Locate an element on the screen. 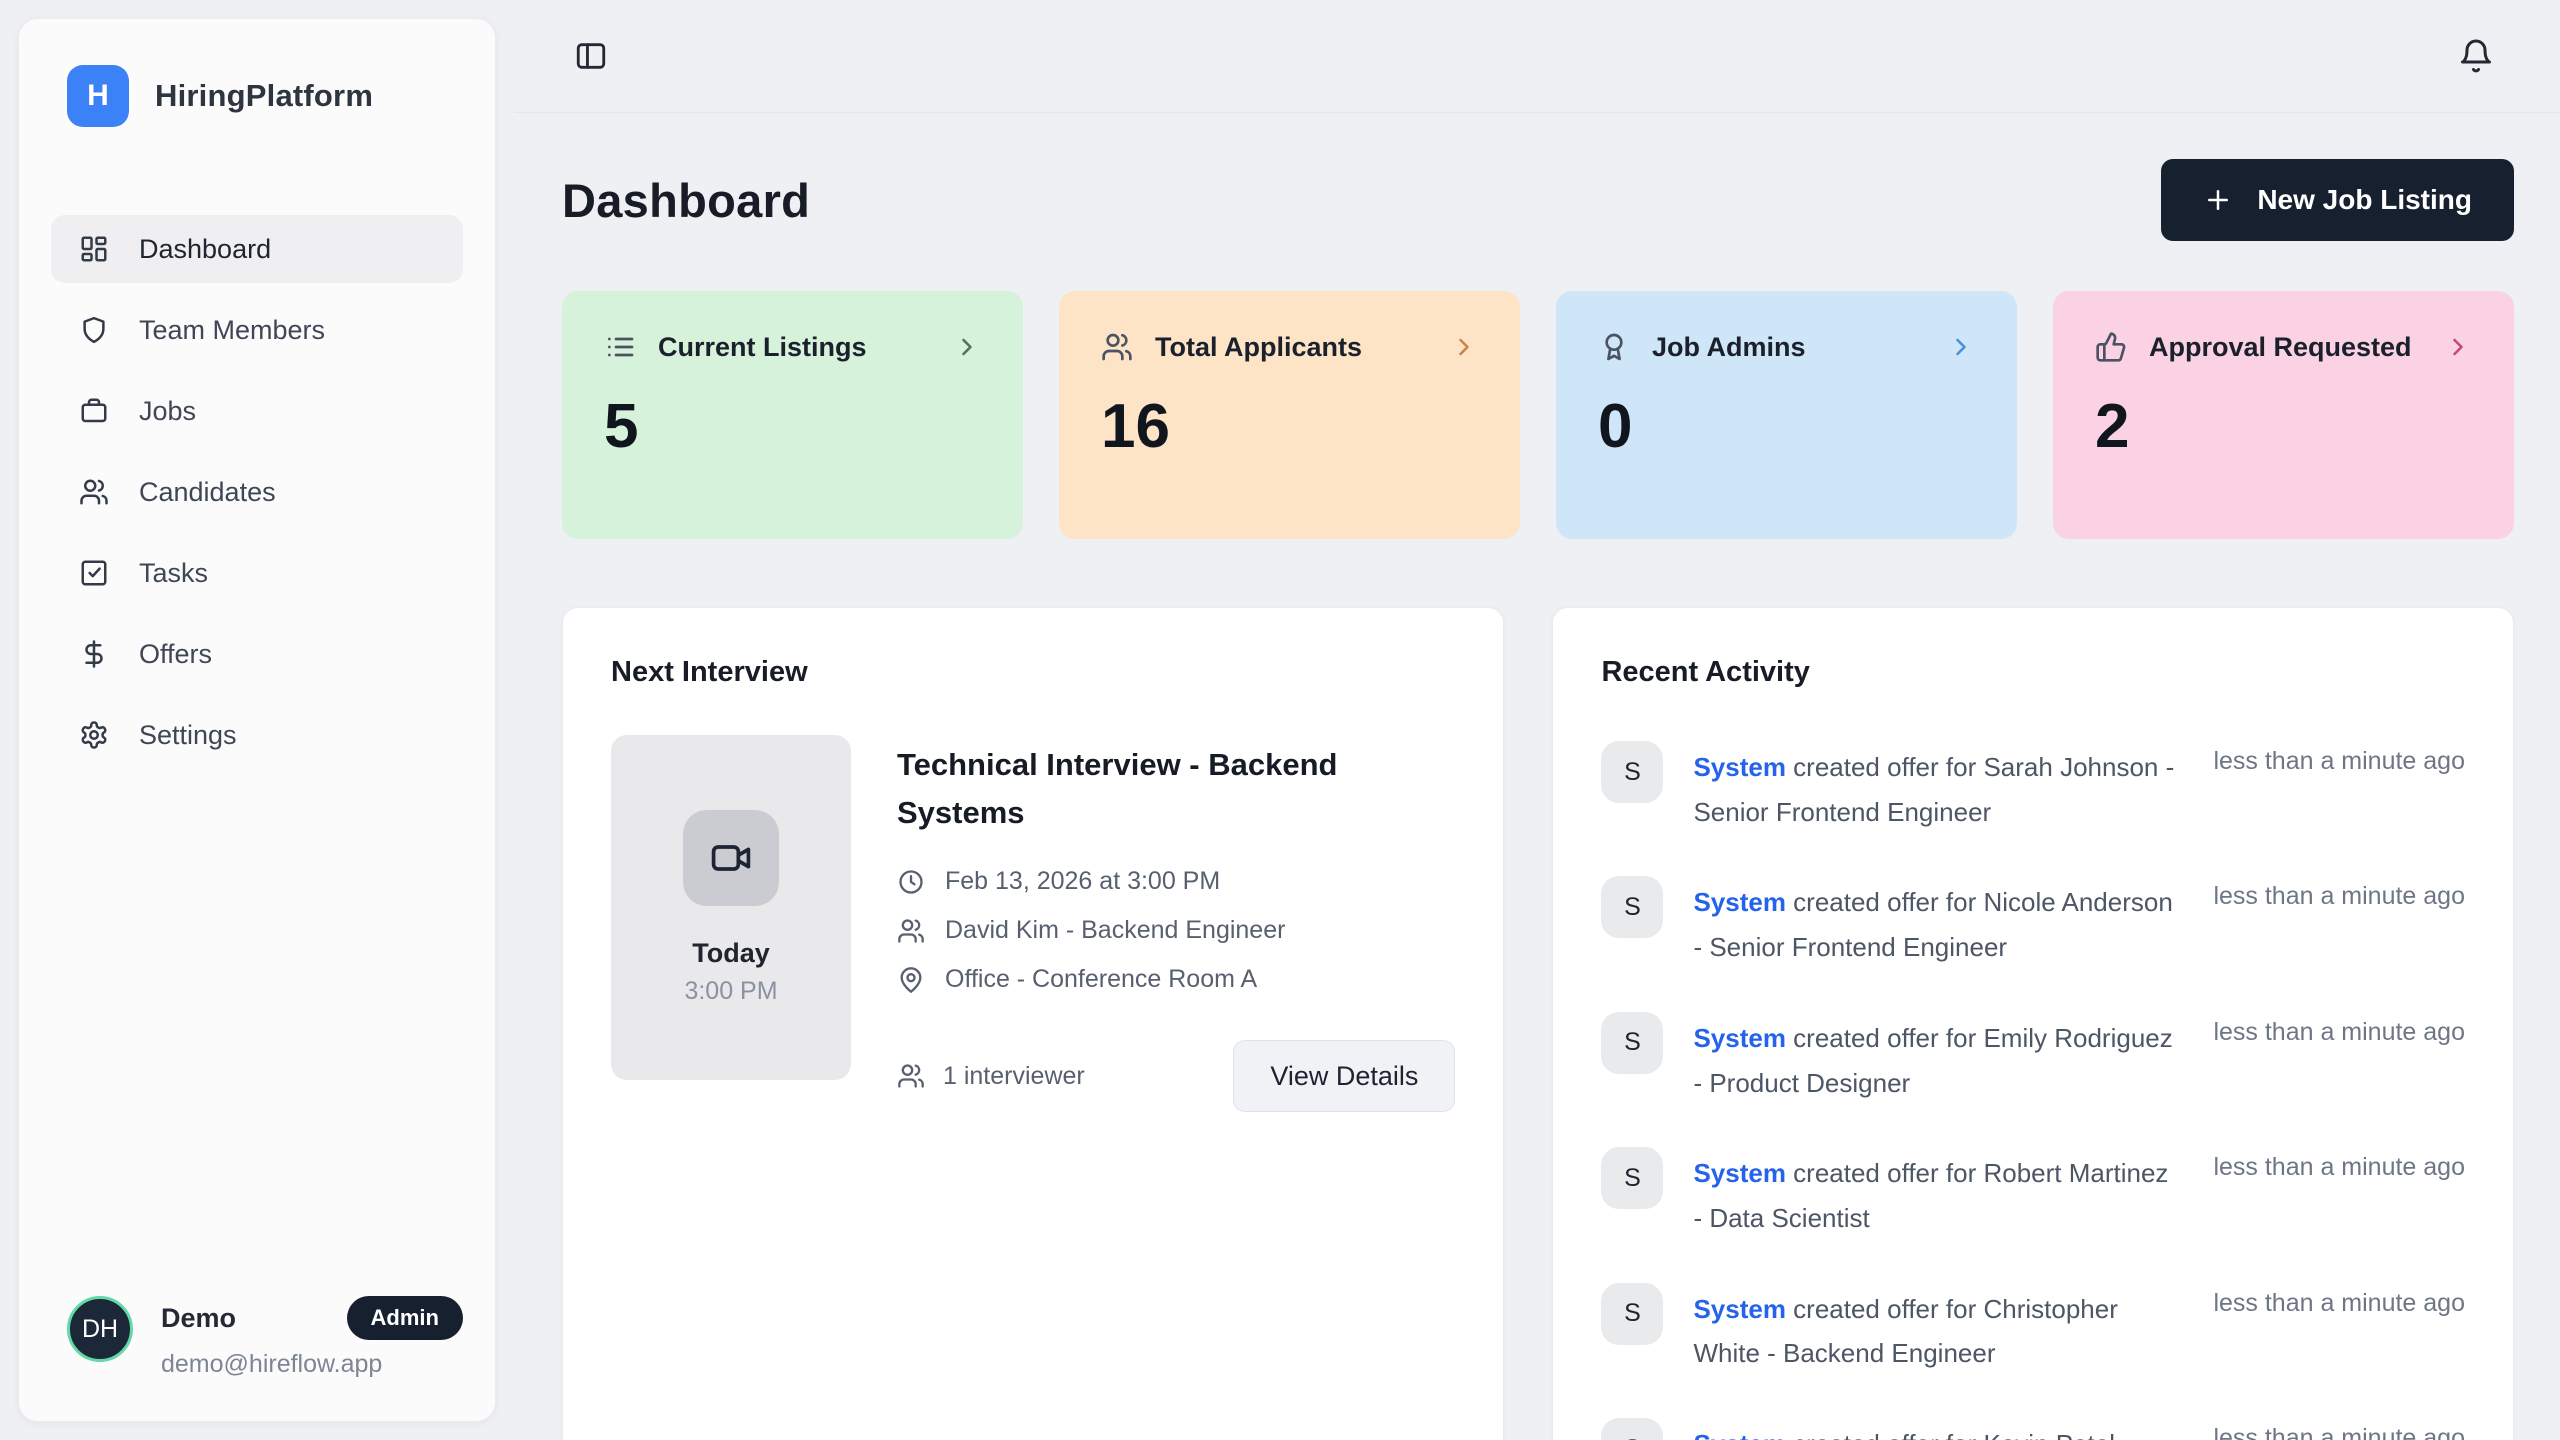 This screenshot has width=2560, height=1440. page-title: Dashboard is located at coordinates (686, 200).